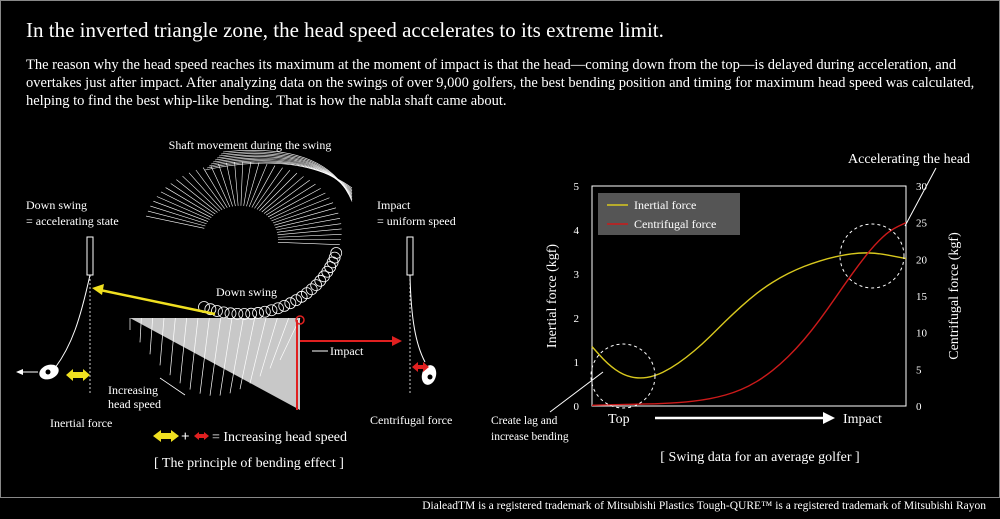 This screenshot has width=1000, height=519. I want to click on club-head-path, so click(270, 283).